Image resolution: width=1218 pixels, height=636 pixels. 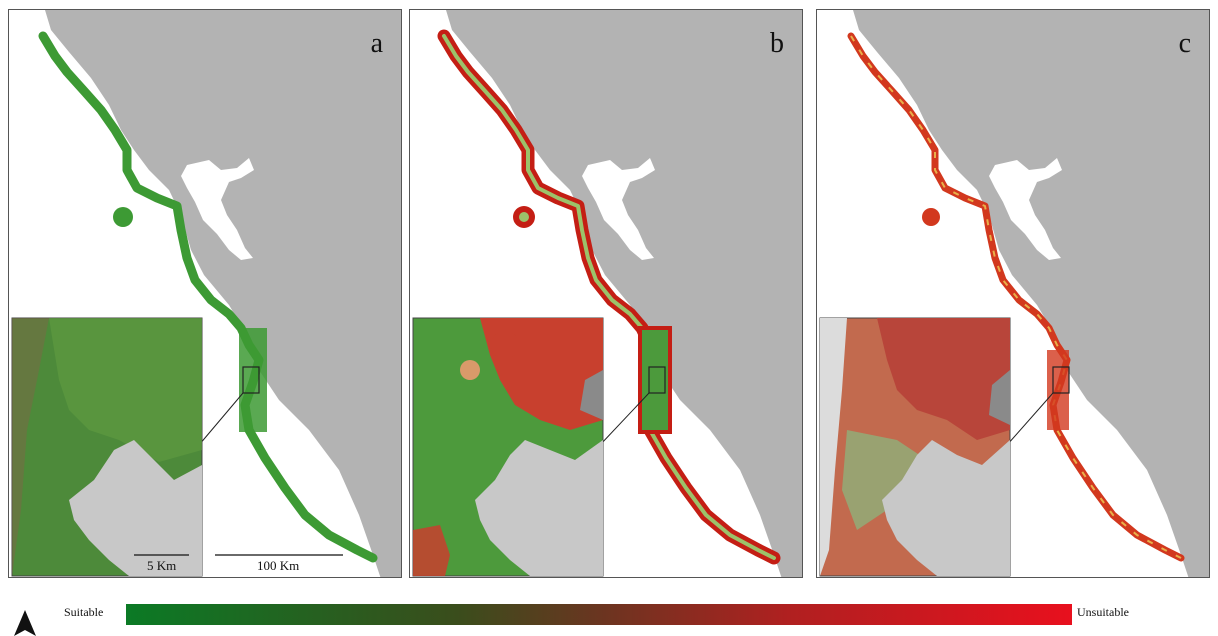 I want to click on legend-low-label: Suitable, so click(x=84, y=612).